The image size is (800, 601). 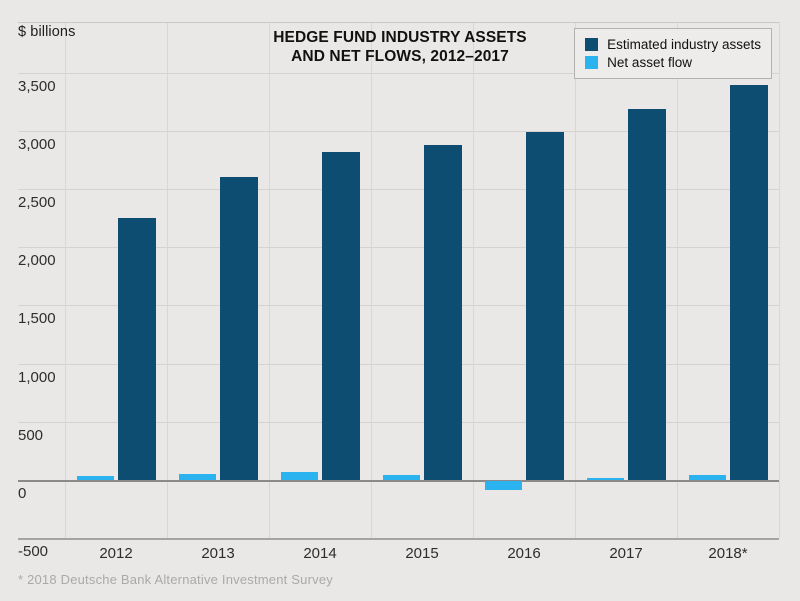 I want to click on y-tick-label-3000: 3,000, so click(x=37, y=144).